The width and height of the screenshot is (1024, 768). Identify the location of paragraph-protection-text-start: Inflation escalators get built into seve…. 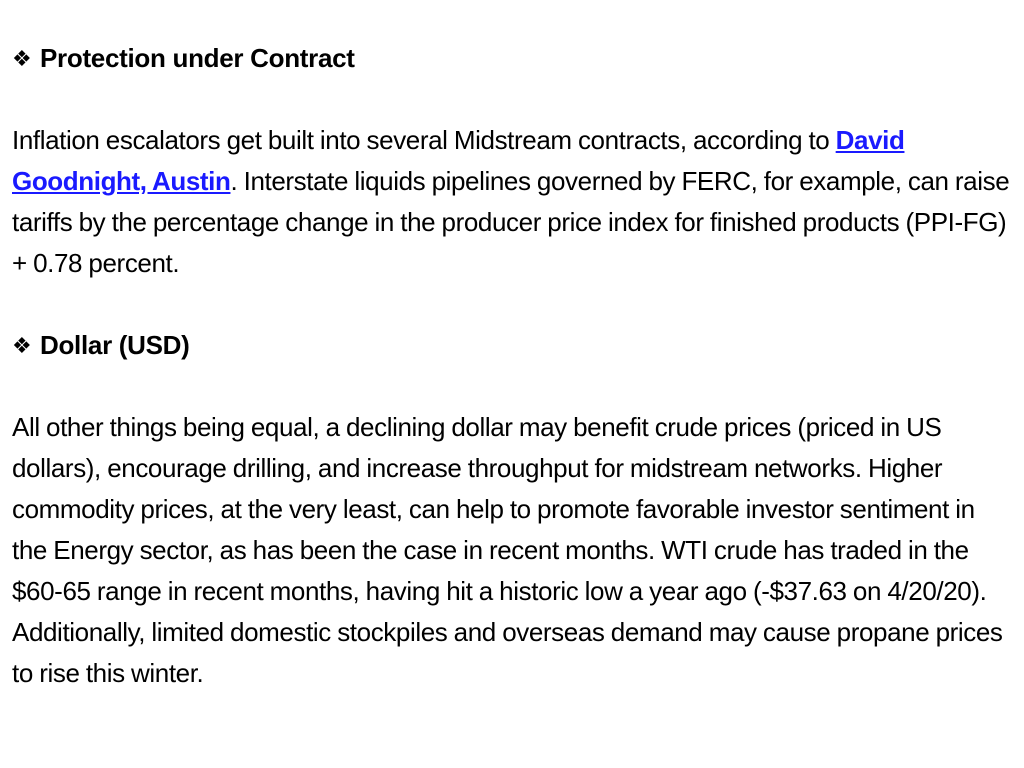
(424, 140).